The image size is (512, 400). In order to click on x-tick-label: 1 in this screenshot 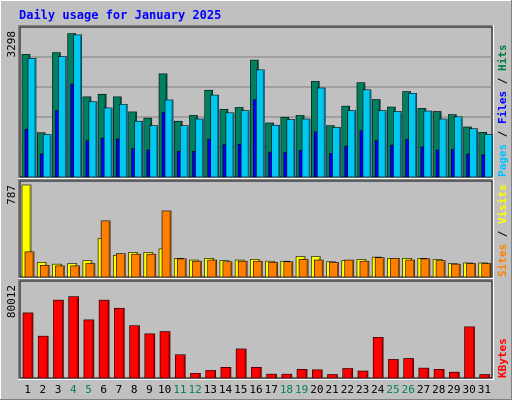, I will do `click(27, 389)`.